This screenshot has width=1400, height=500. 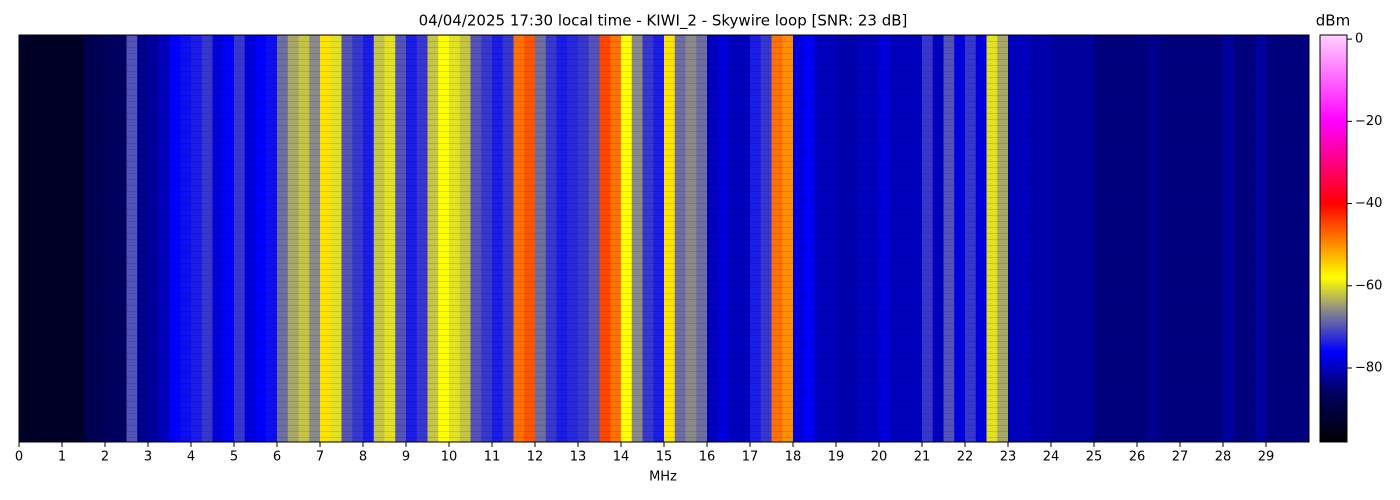 What do you see at coordinates (621, 457) in the screenshot?
I see `x-tick-label: 14` at bounding box center [621, 457].